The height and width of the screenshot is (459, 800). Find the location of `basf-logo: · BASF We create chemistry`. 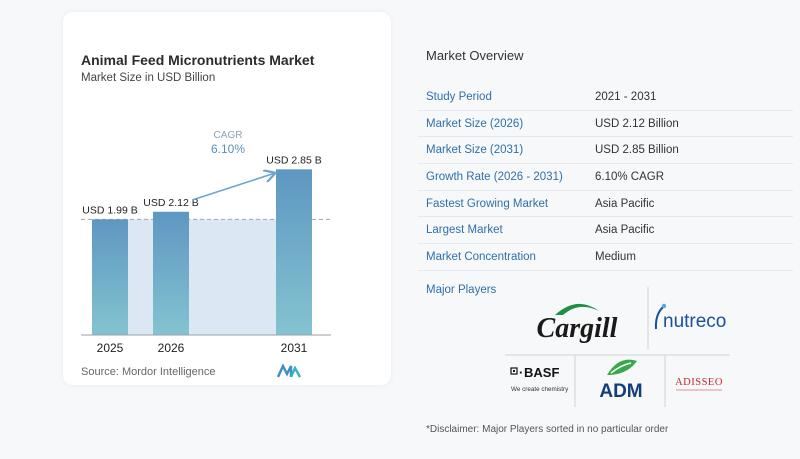

basf-logo: · BASF We create chemistry is located at coordinates (540, 382).